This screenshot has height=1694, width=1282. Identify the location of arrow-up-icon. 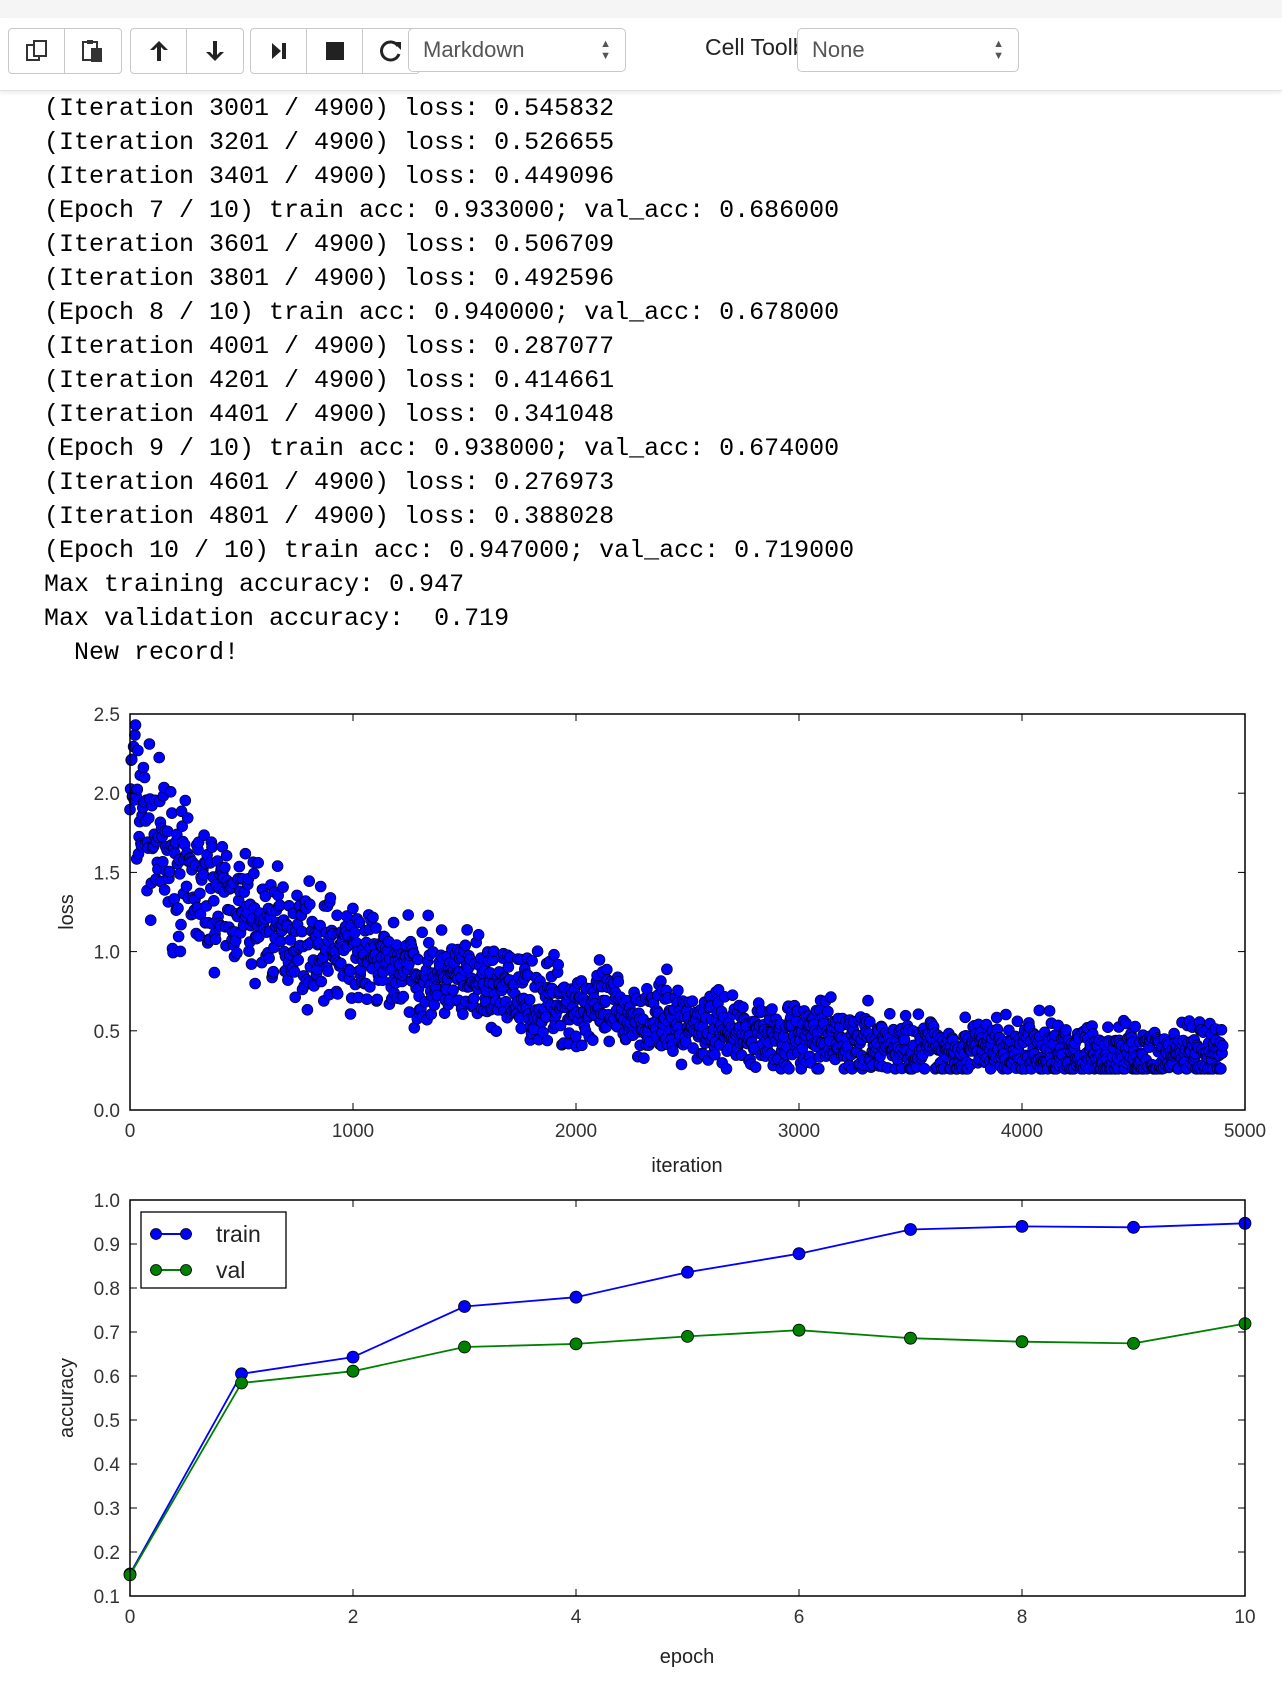
(158, 51).